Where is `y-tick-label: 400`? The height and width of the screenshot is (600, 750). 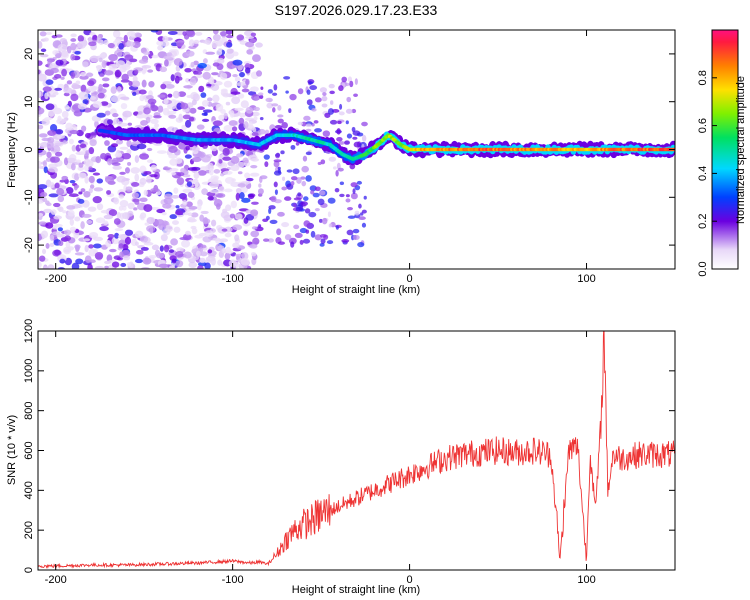 y-tick-label: 400 is located at coordinates (29, 490).